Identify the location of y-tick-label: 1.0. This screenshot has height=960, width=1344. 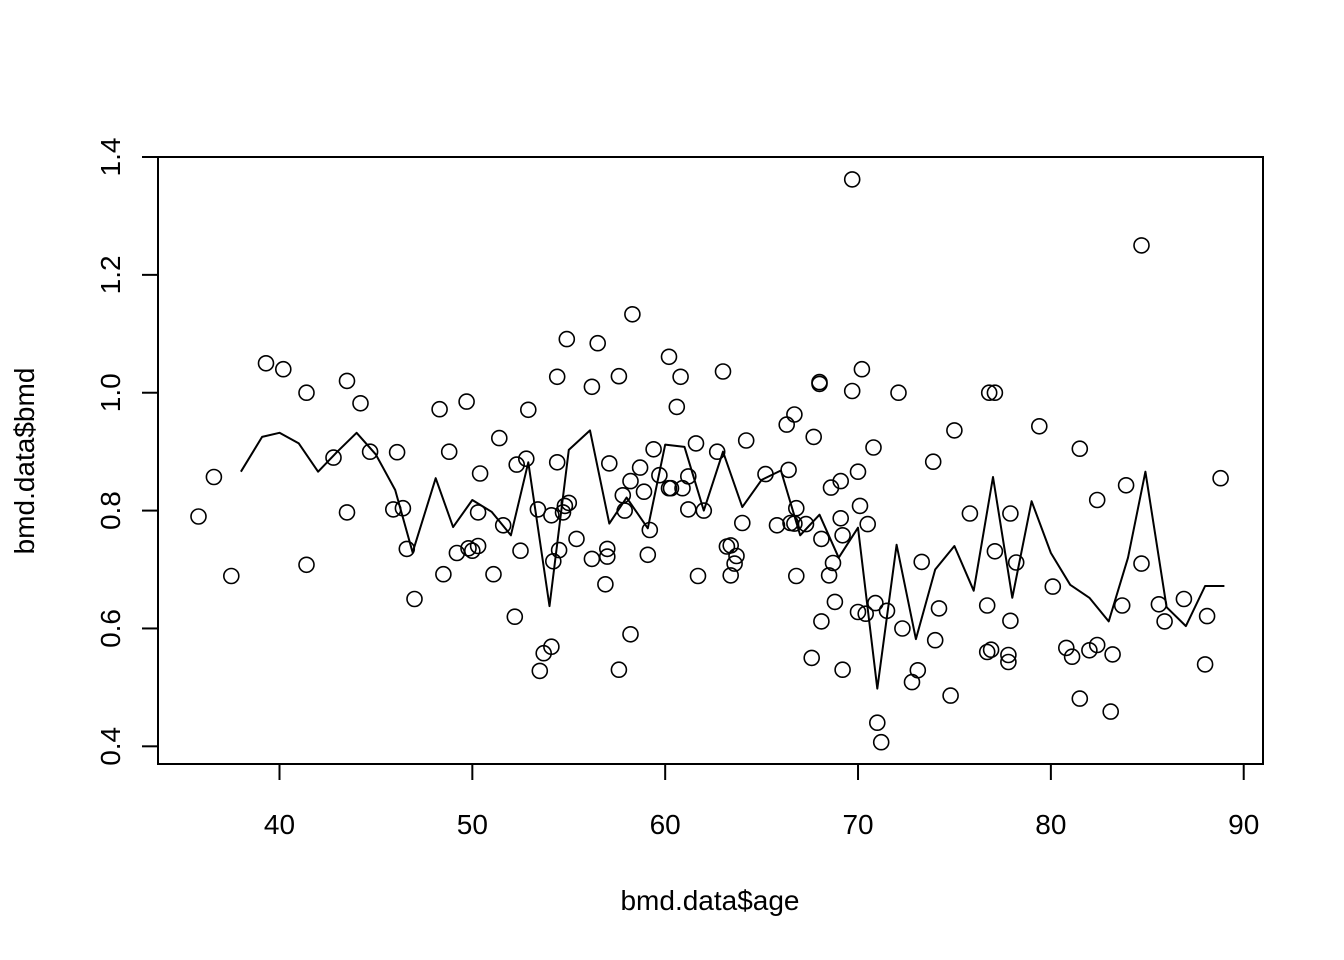
(110, 392).